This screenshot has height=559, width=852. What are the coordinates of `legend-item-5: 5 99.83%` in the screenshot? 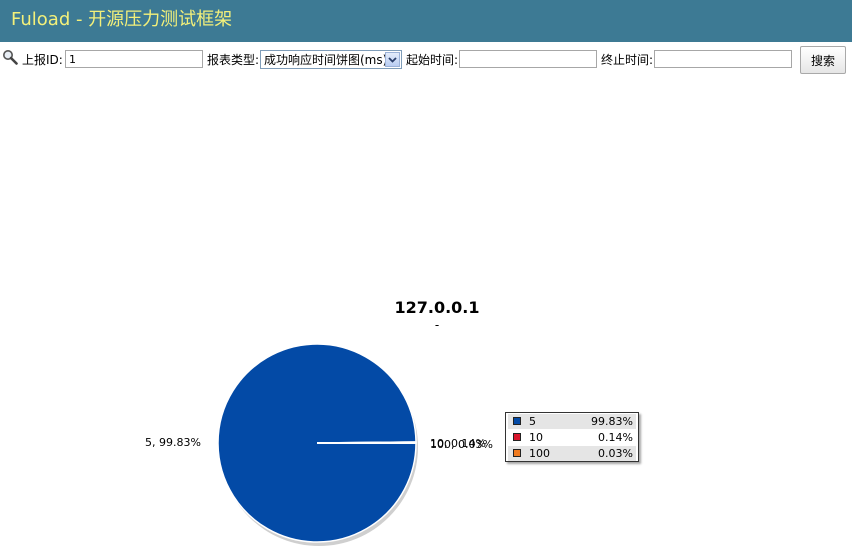 It's located at (572, 421).